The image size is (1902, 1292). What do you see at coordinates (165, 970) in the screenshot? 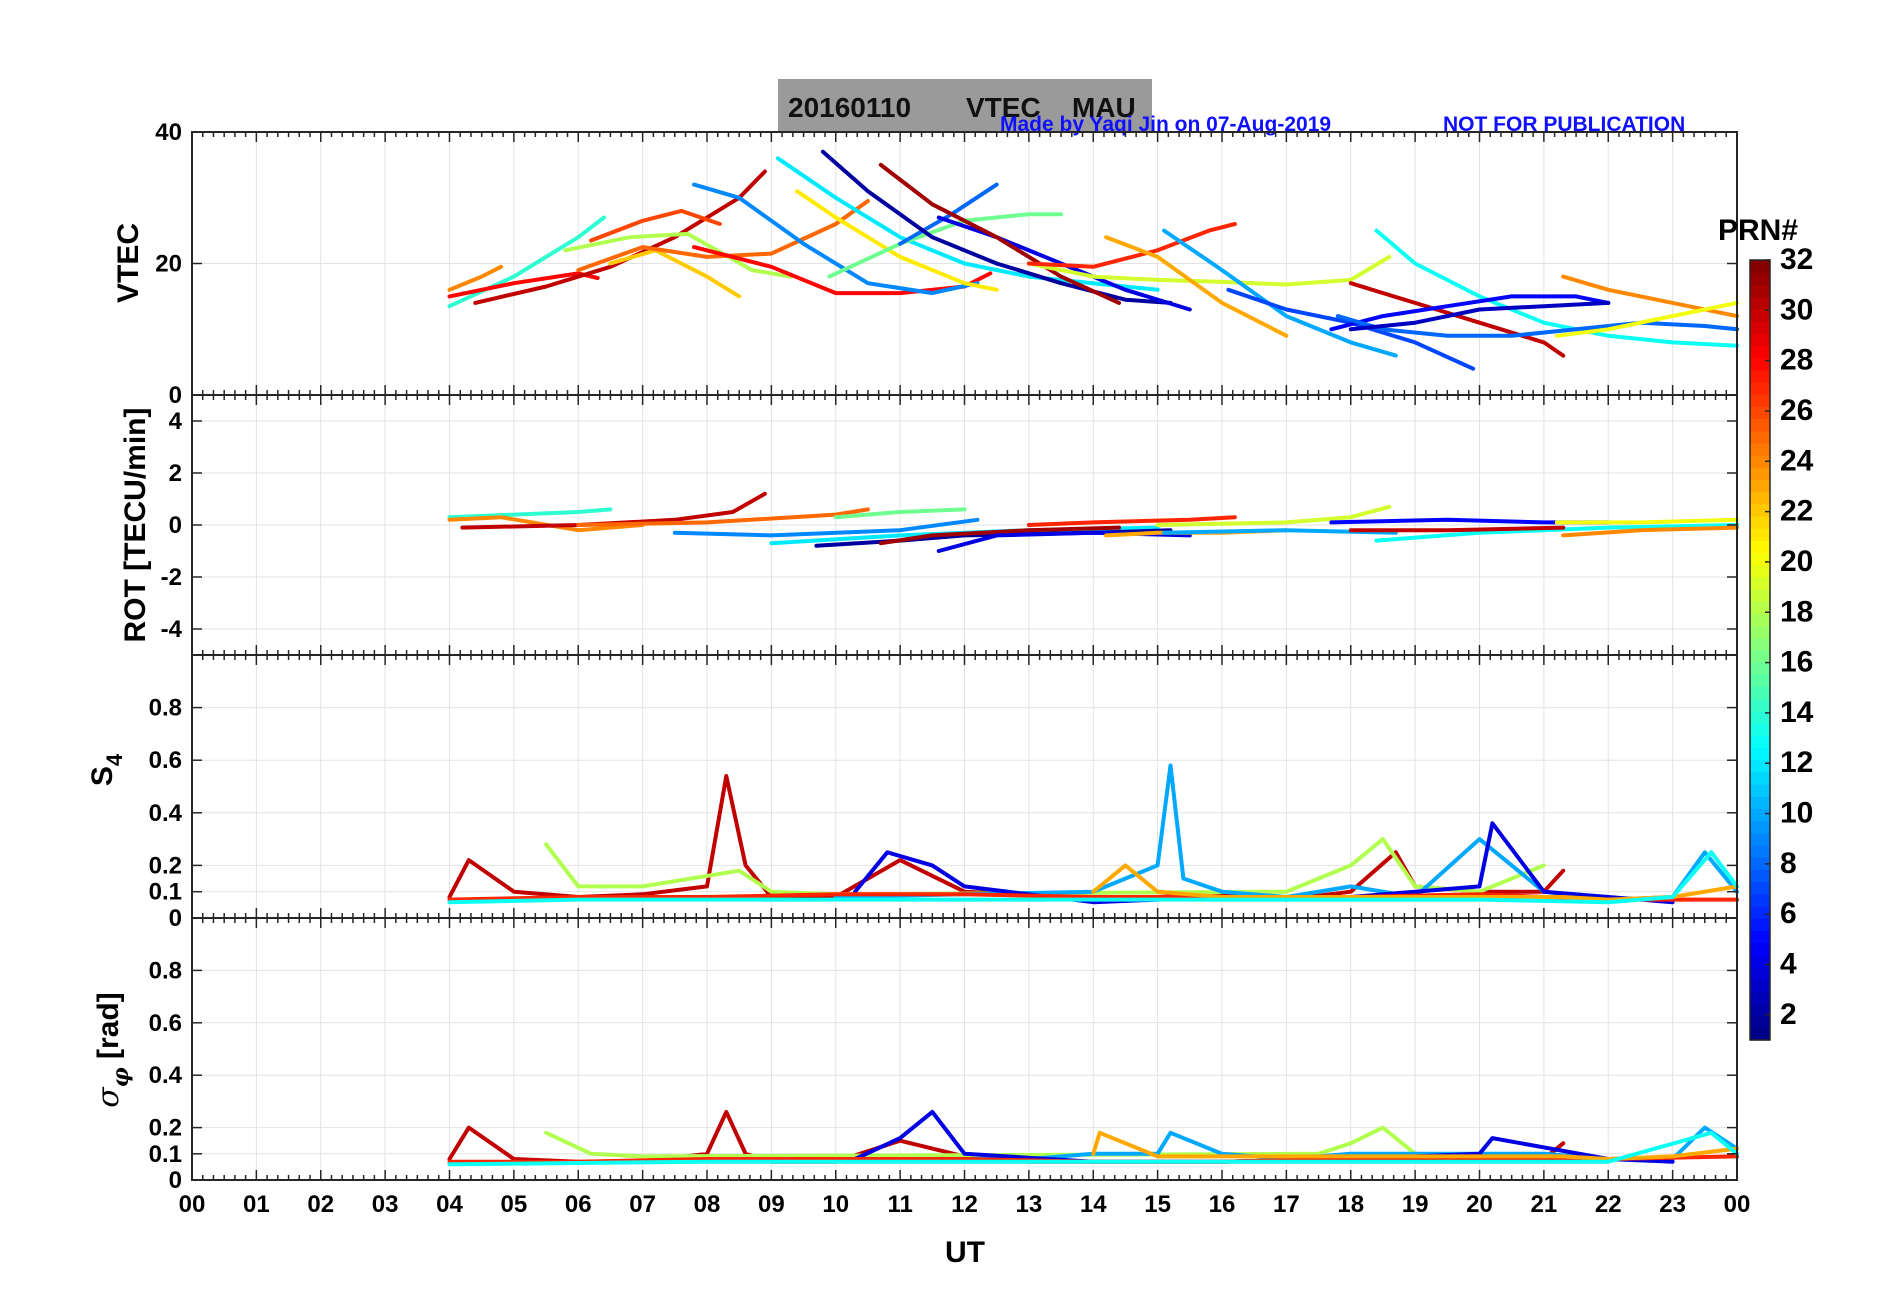
I see `y-tick-label: 0.8` at bounding box center [165, 970].